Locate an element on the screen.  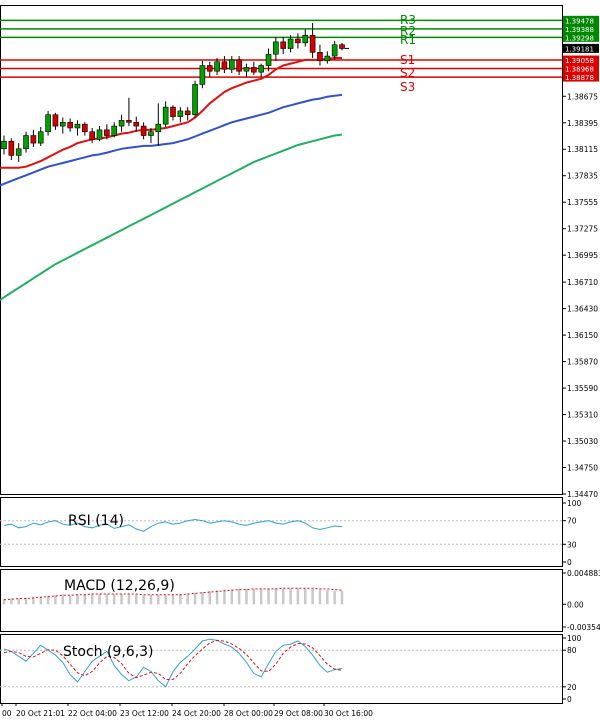
price-tick-label: 1.34470 is located at coordinates (582, 494).